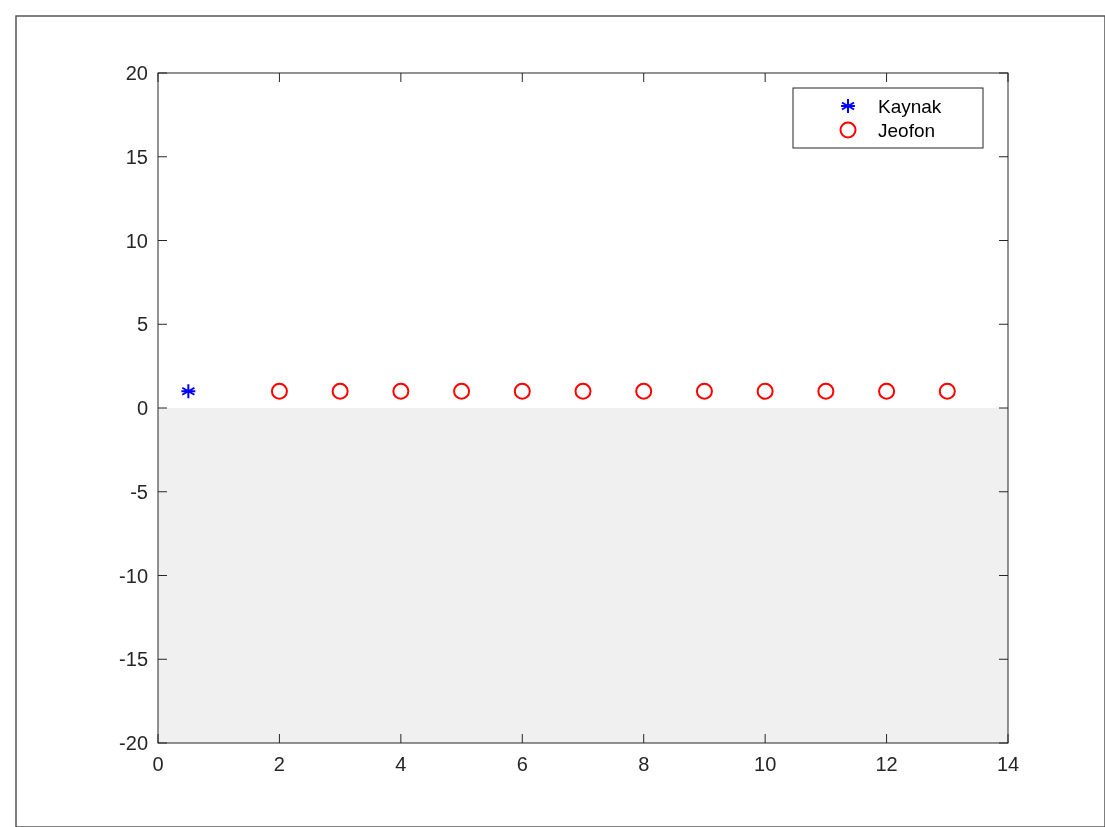 Image resolution: width=1105 pixels, height=827 pixels. Describe the element at coordinates (133, 575) in the screenshot. I see `y-tick-label: -10` at that location.